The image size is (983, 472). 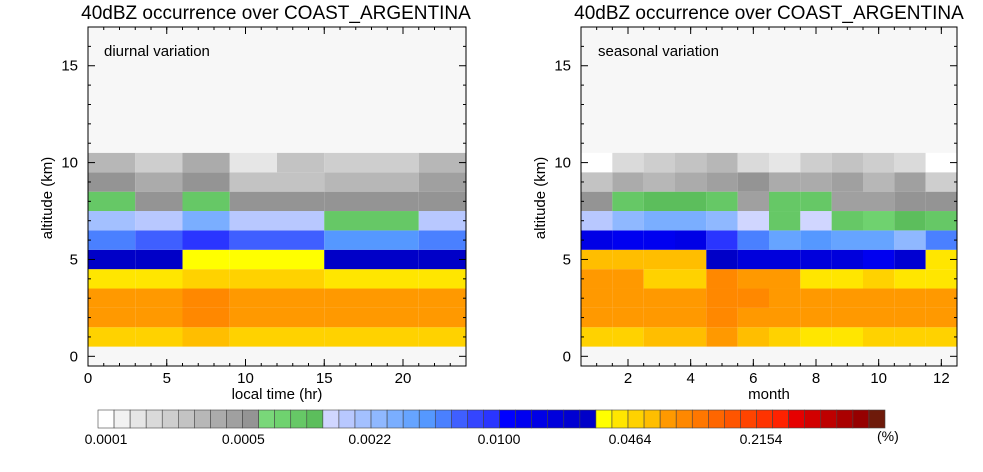 What do you see at coordinates (567, 356) in the screenshot?
I see `seasonal-y-tick-label: 0` at bounding box center [567, 356].